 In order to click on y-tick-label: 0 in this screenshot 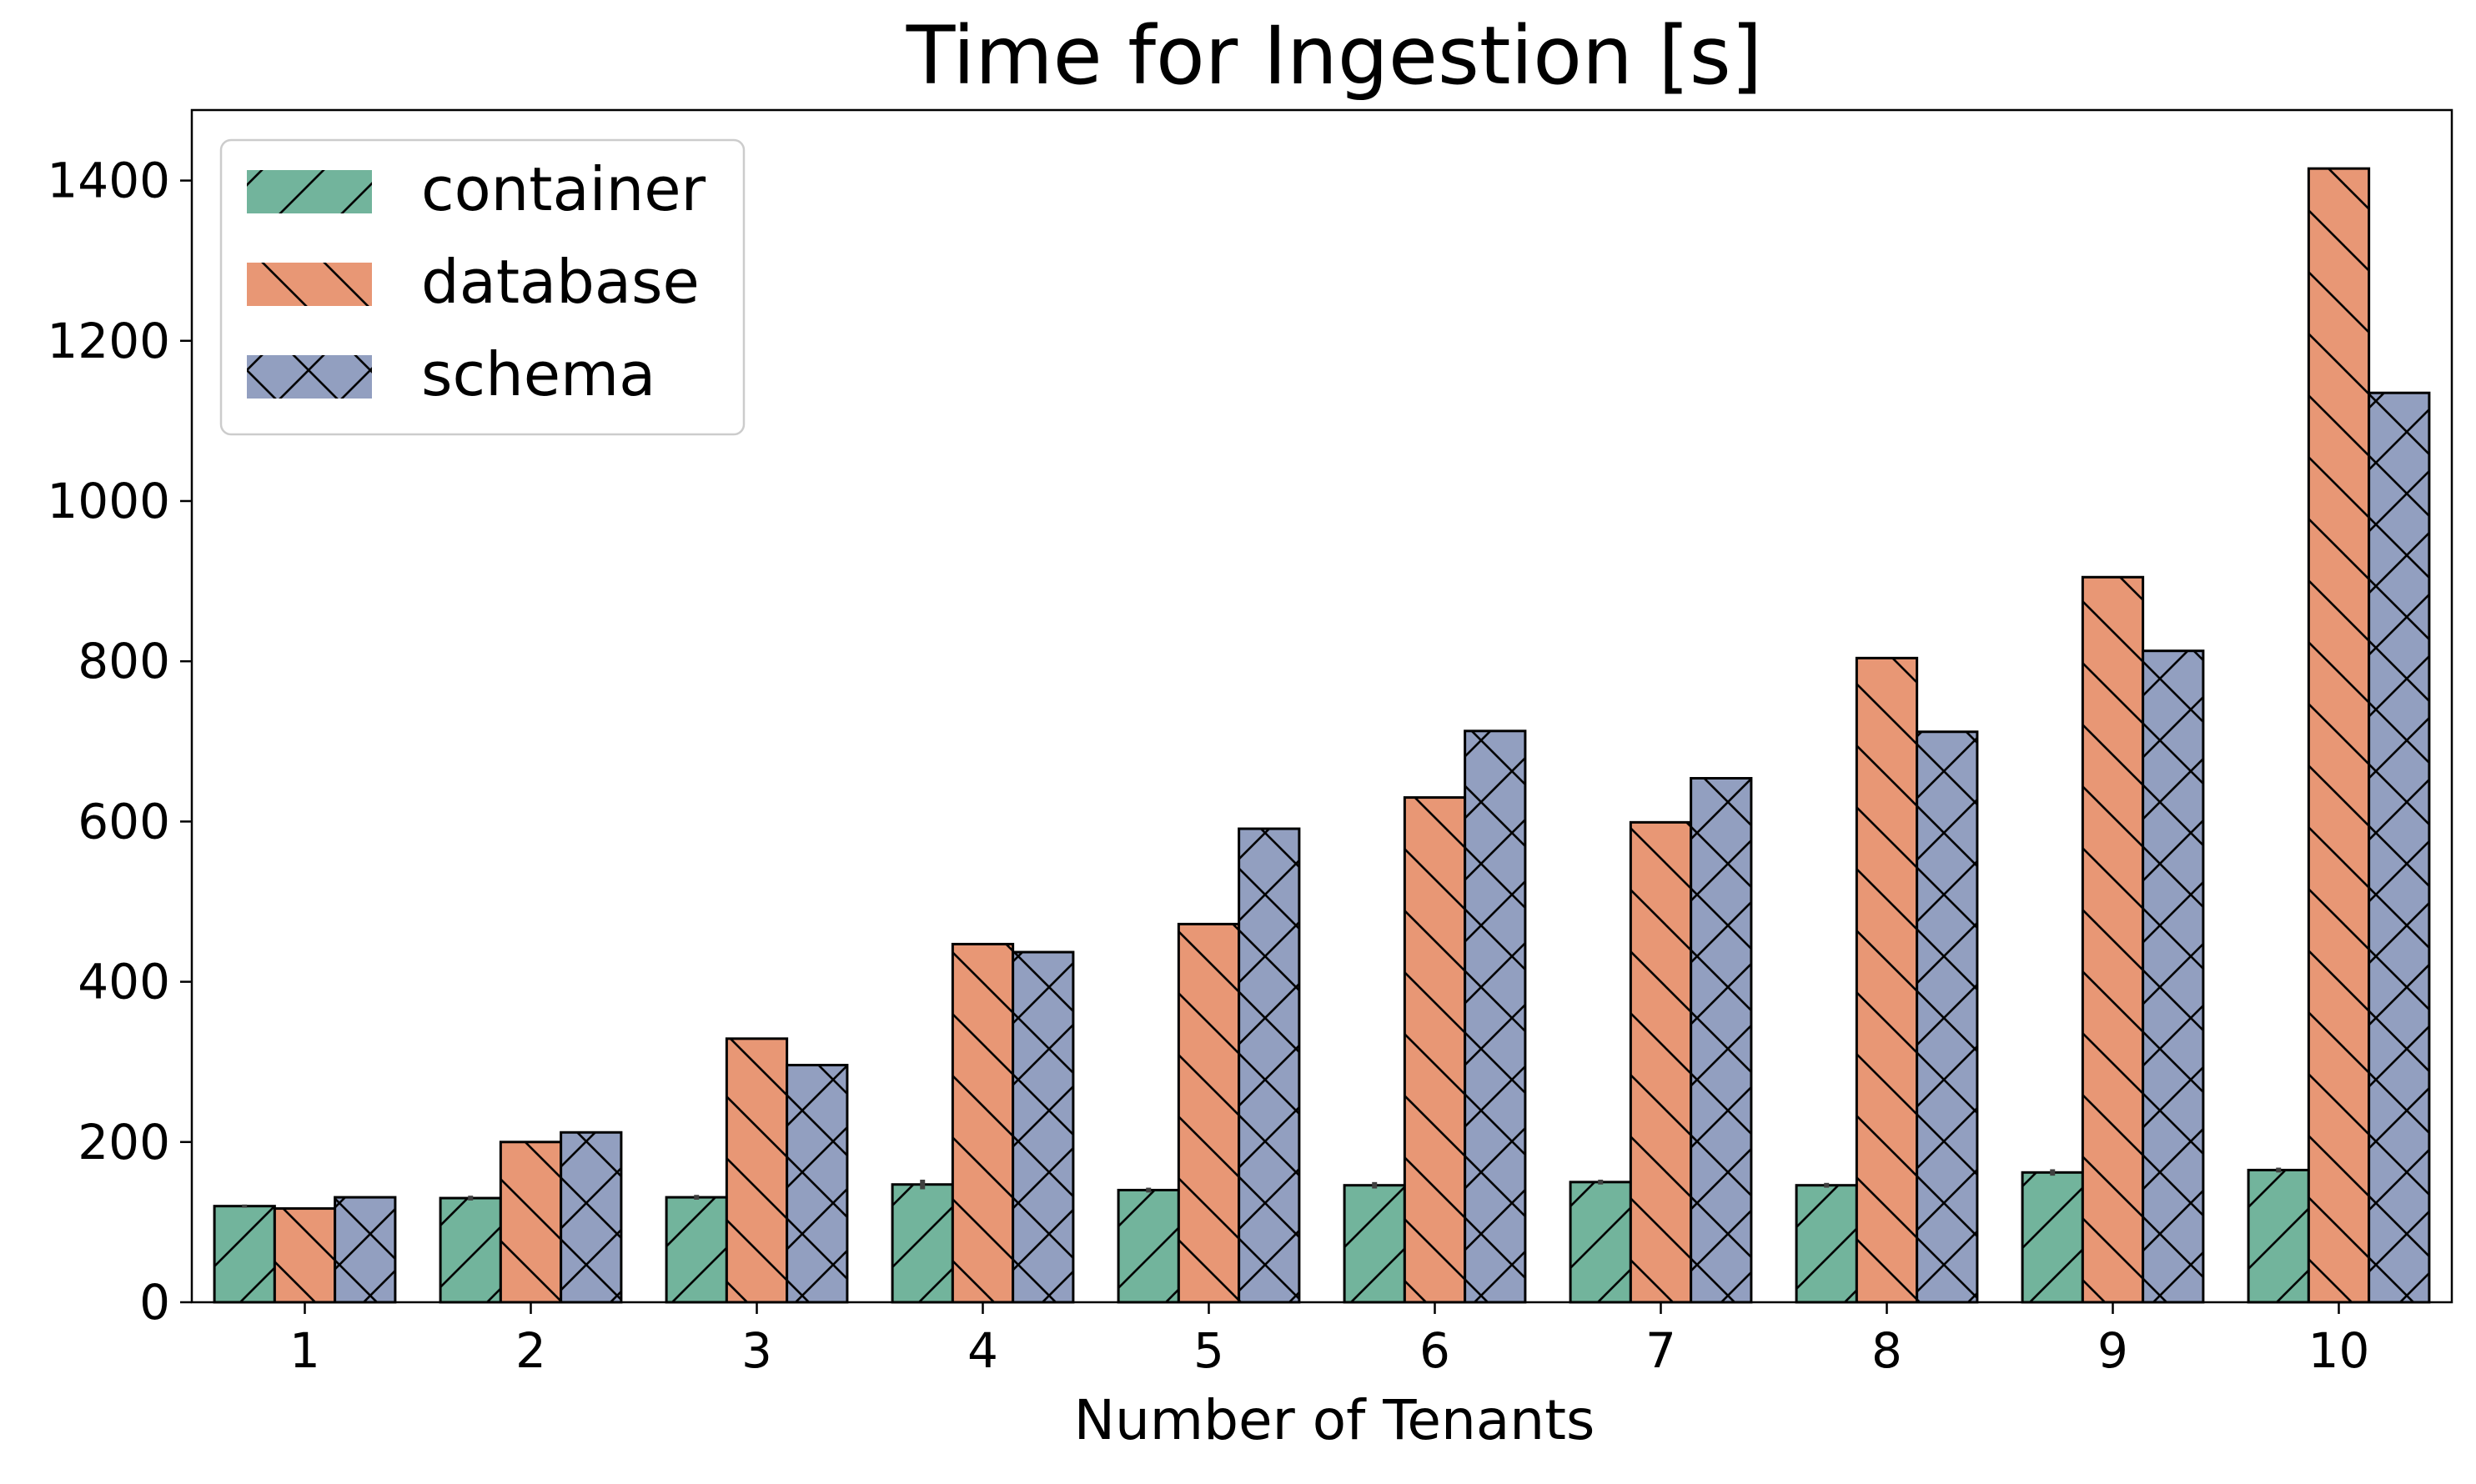, I will do `click(154, 1302)`.